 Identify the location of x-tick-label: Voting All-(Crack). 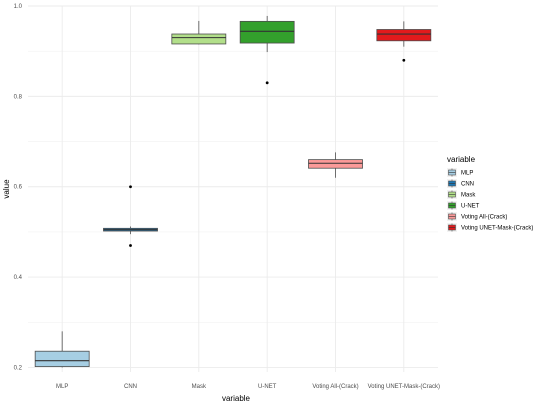
(335, 387).